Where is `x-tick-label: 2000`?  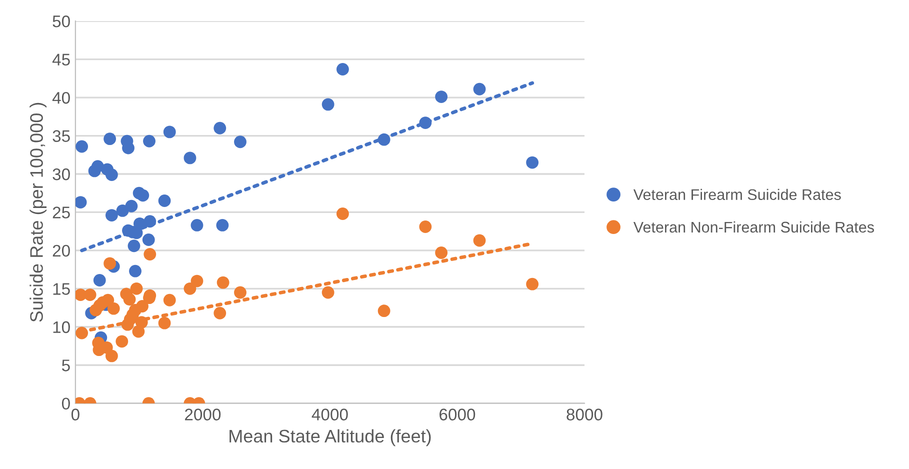
x-tick-label: 2000 is located at coordinates (203, 414).